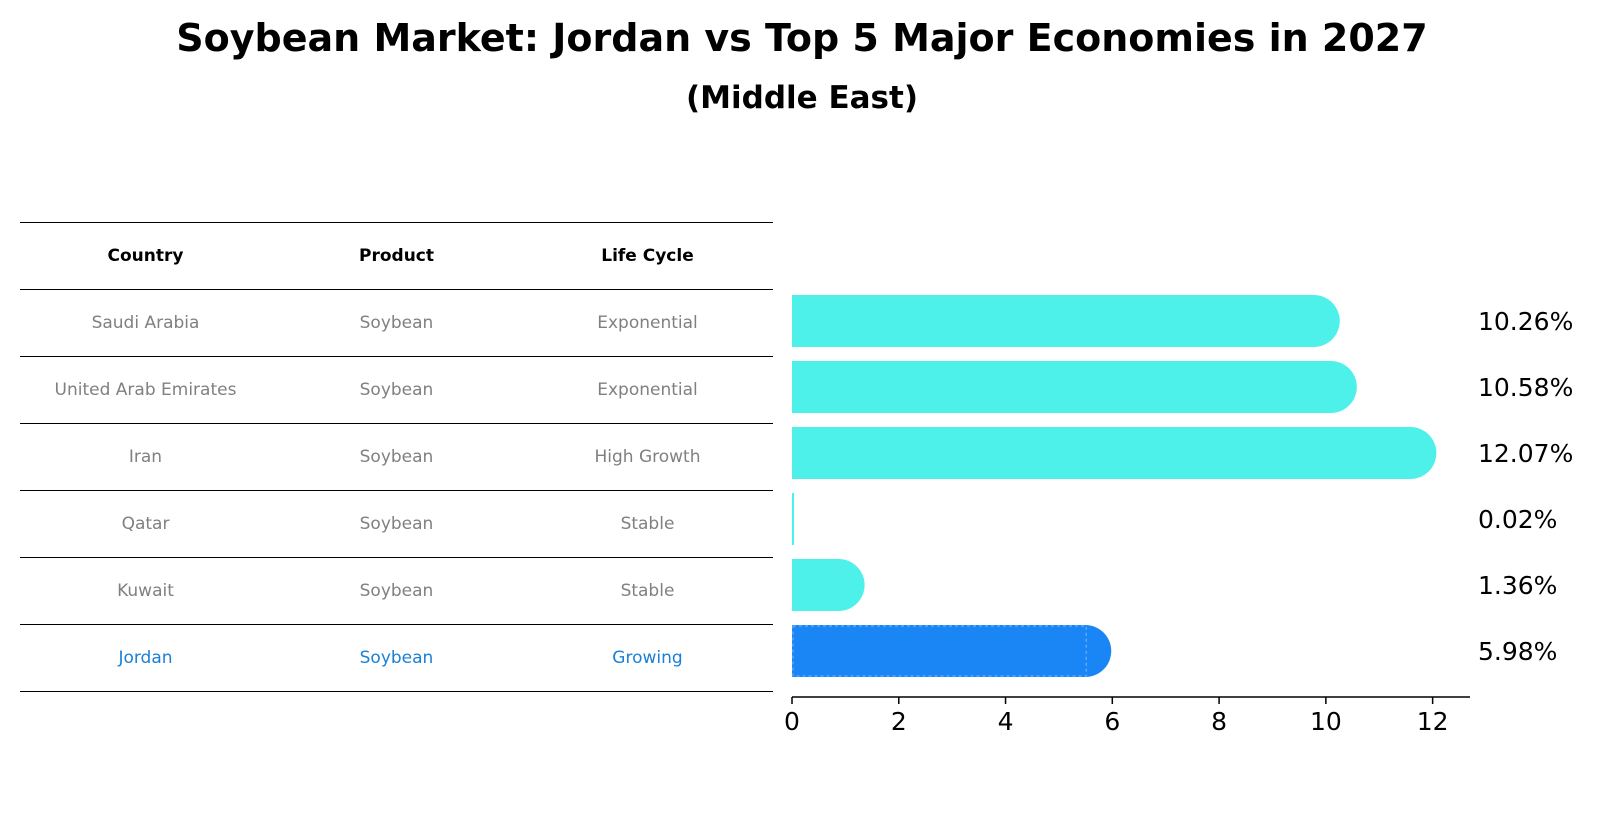  Describe the element at coordinates (1517, 519) in the screenshot. I see `bar-value-label: 0.02%` at that location.